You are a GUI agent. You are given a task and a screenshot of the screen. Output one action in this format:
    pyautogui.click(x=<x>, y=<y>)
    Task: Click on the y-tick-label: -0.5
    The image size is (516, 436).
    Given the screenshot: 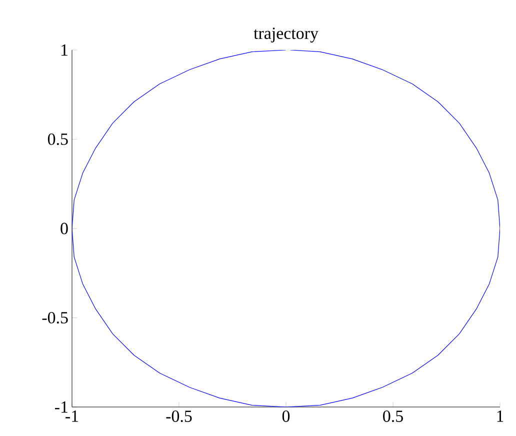 What is the action you would take?
    pyautogui.click(x=55, y=318)
    